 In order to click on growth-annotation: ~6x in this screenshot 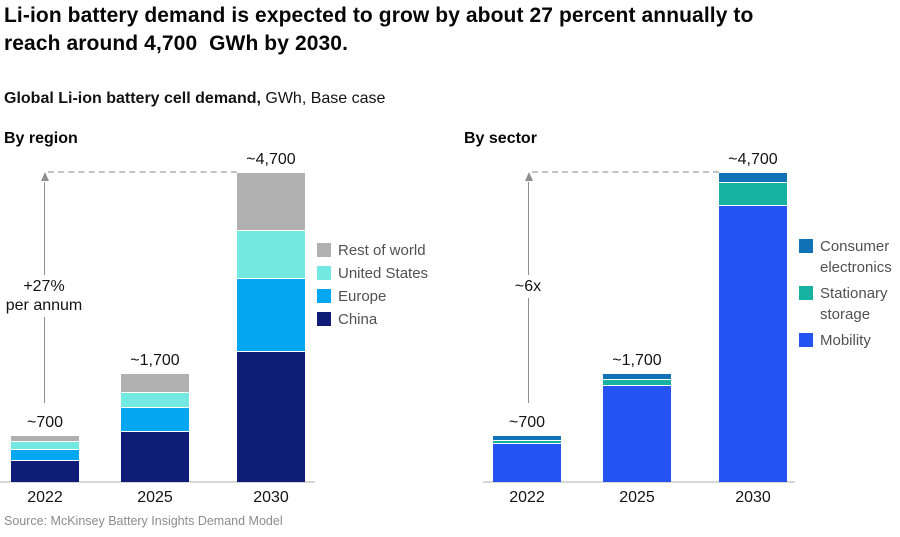, I will do `click(528, 286)`.